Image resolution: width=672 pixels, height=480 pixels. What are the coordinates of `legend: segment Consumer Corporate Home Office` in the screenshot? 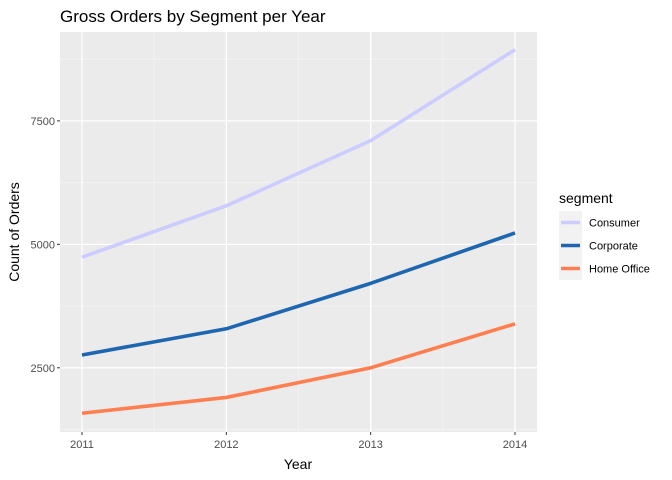 It's located at (604, 235).